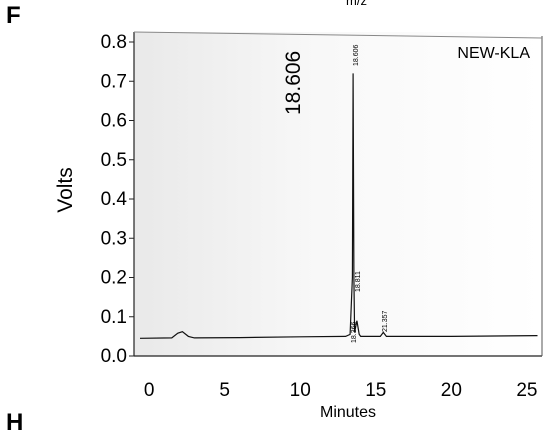 The height and width of the screenshot is (437, 549). What do you see at coordinates (114, 356) in the screenshot?
I see `y-tick-label: 0.0` at bounding box center [114, 356].